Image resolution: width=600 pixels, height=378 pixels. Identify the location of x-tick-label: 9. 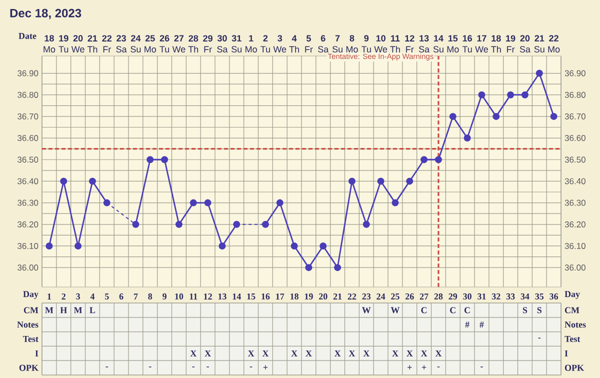
(164, 296).